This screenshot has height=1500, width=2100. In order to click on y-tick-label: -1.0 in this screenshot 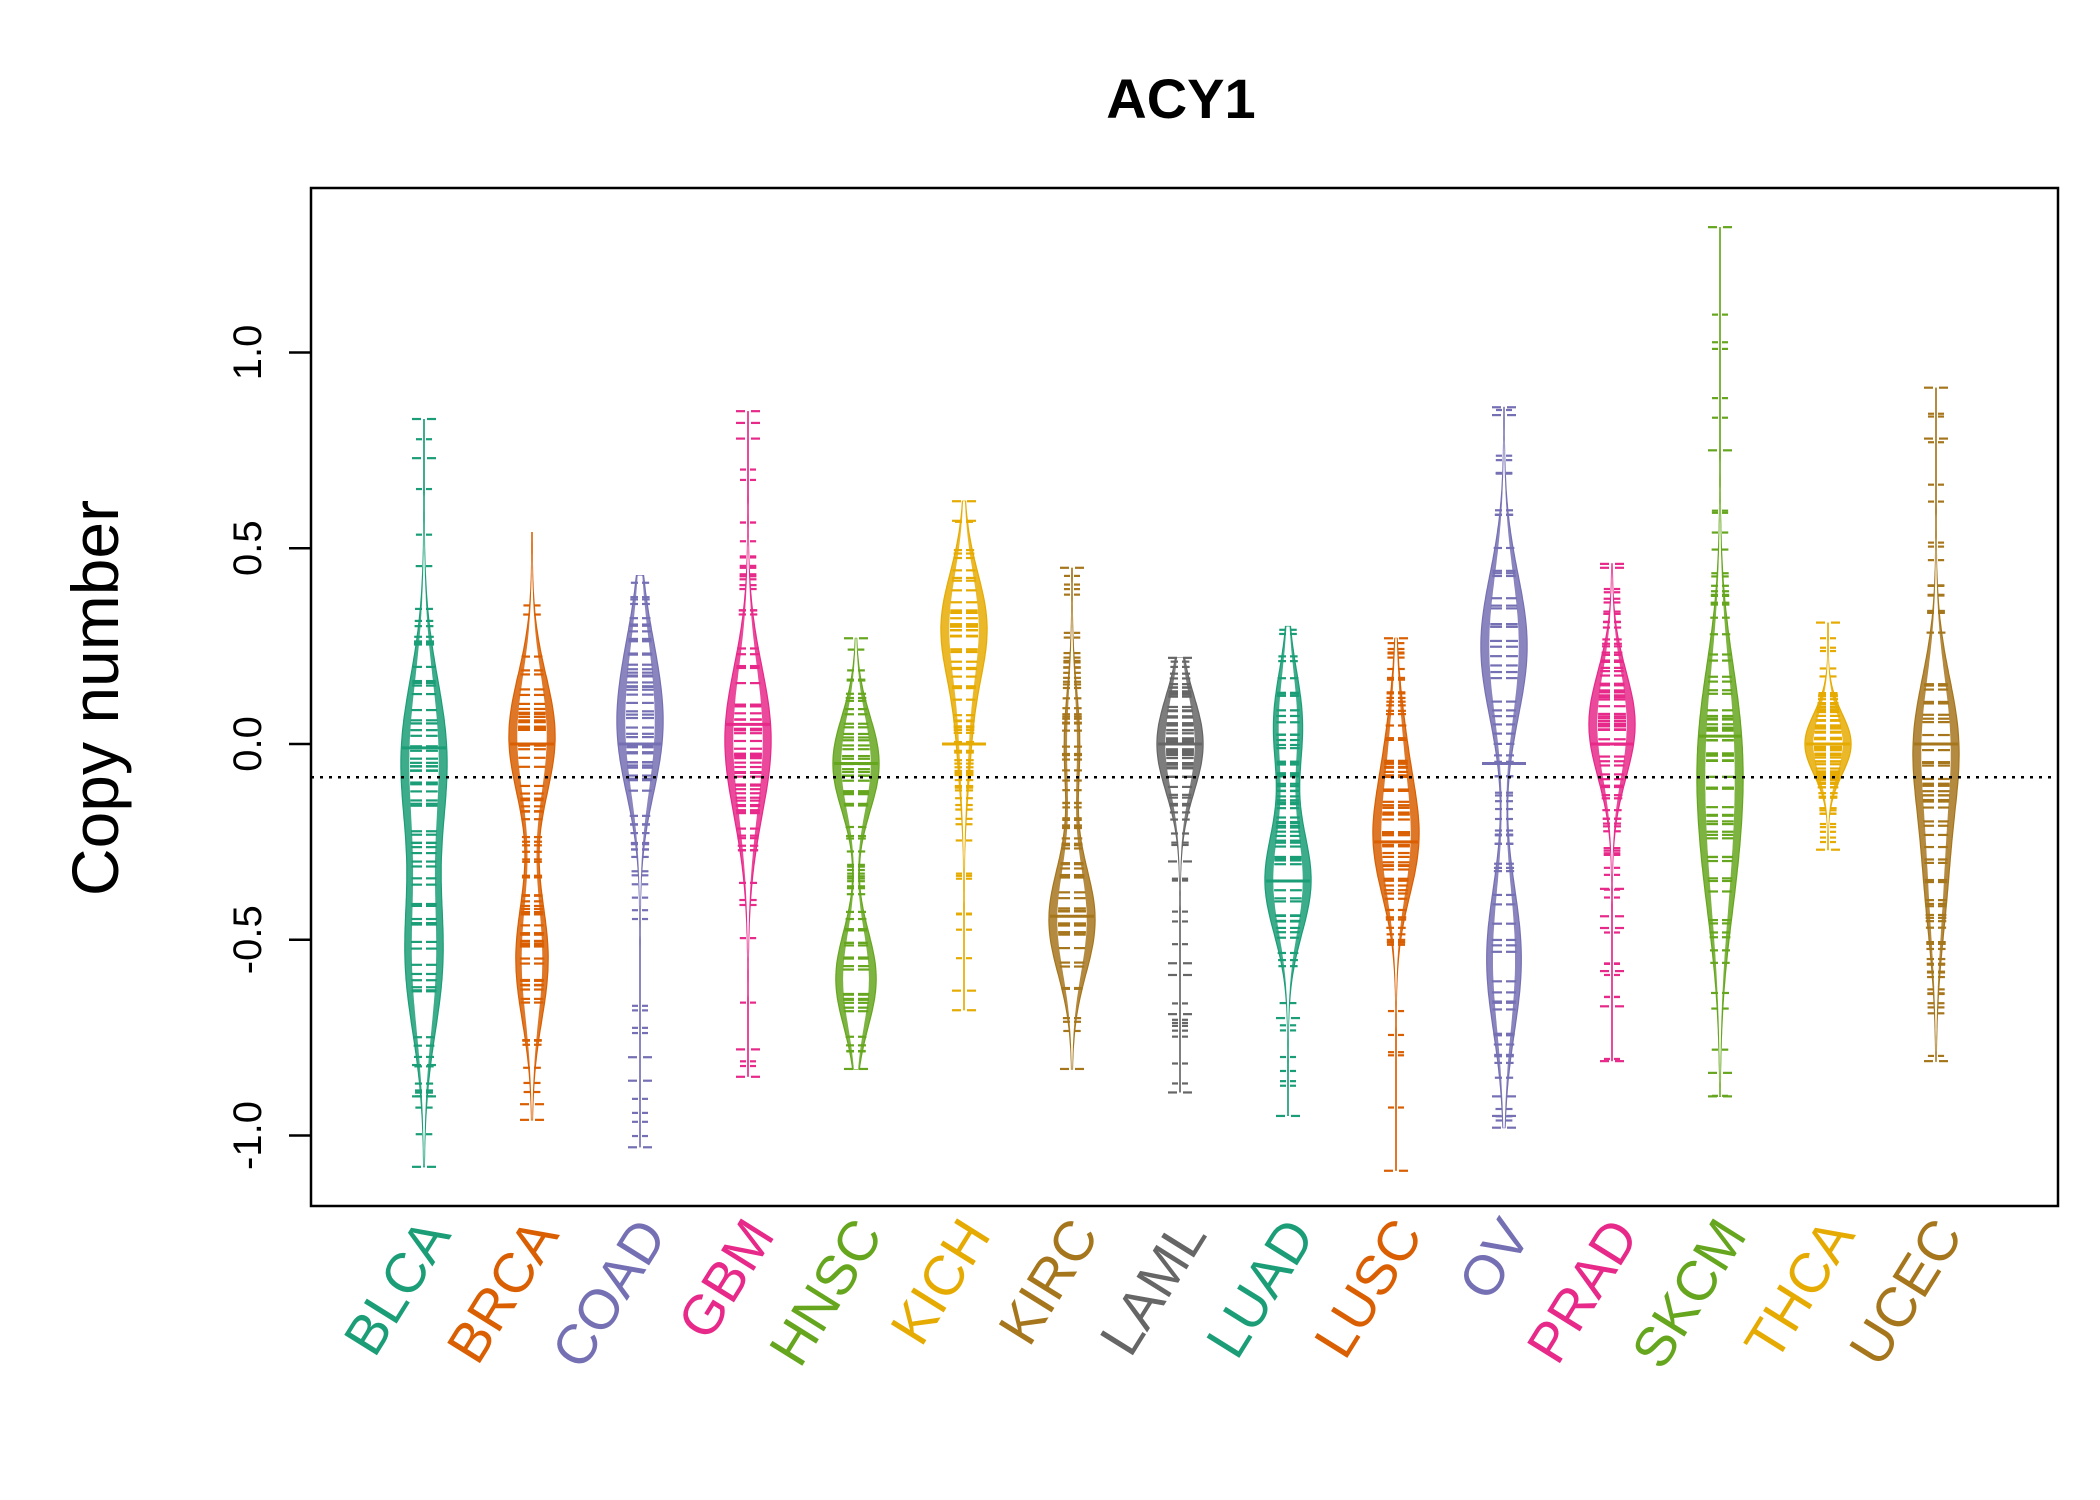, I will do `click(248, 1135)`.